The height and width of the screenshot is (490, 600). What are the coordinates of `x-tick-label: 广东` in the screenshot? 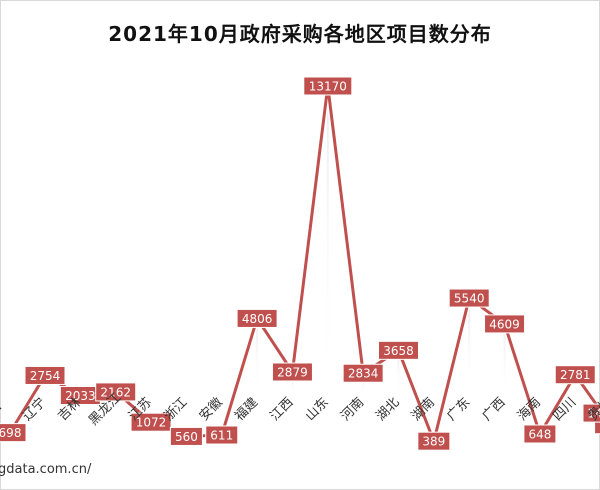 It's located at (458, 409).